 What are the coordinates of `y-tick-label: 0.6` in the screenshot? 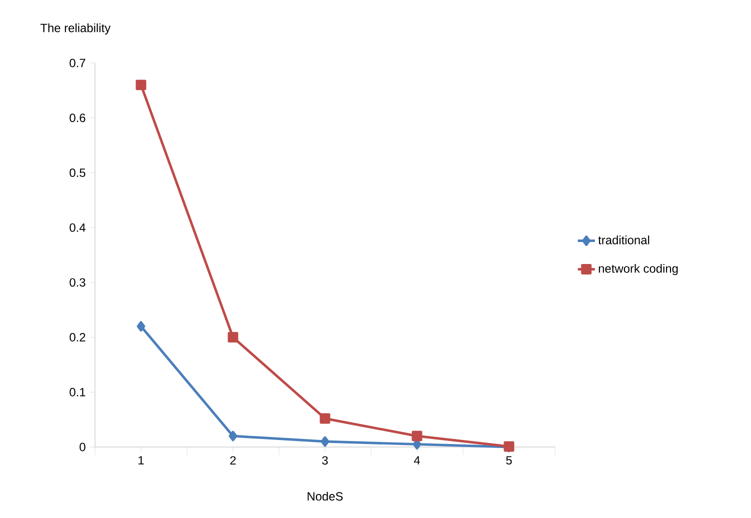 It's located at (78, 118).